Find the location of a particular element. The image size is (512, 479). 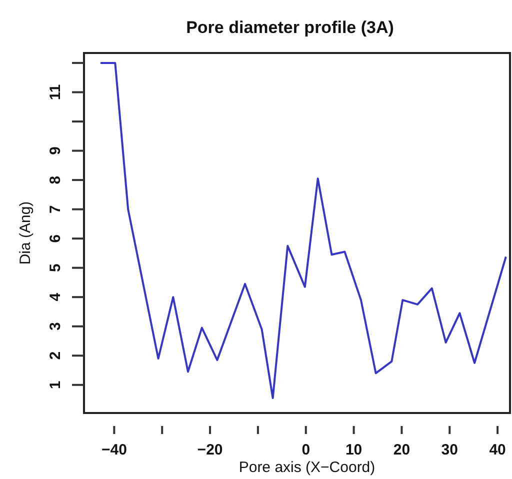

x-tick-label: 10 is located at coordinates (353, 450).